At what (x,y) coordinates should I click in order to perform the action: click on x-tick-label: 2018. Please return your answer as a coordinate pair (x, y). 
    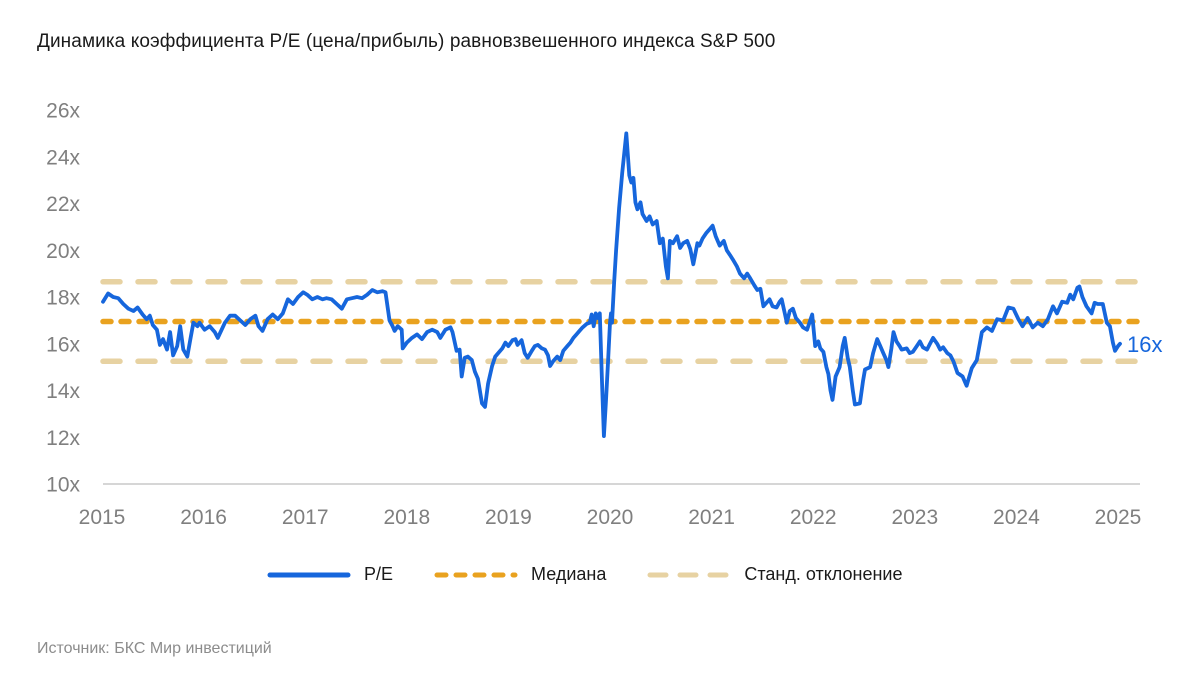
    Looking at the image, I should click on (406, 517).